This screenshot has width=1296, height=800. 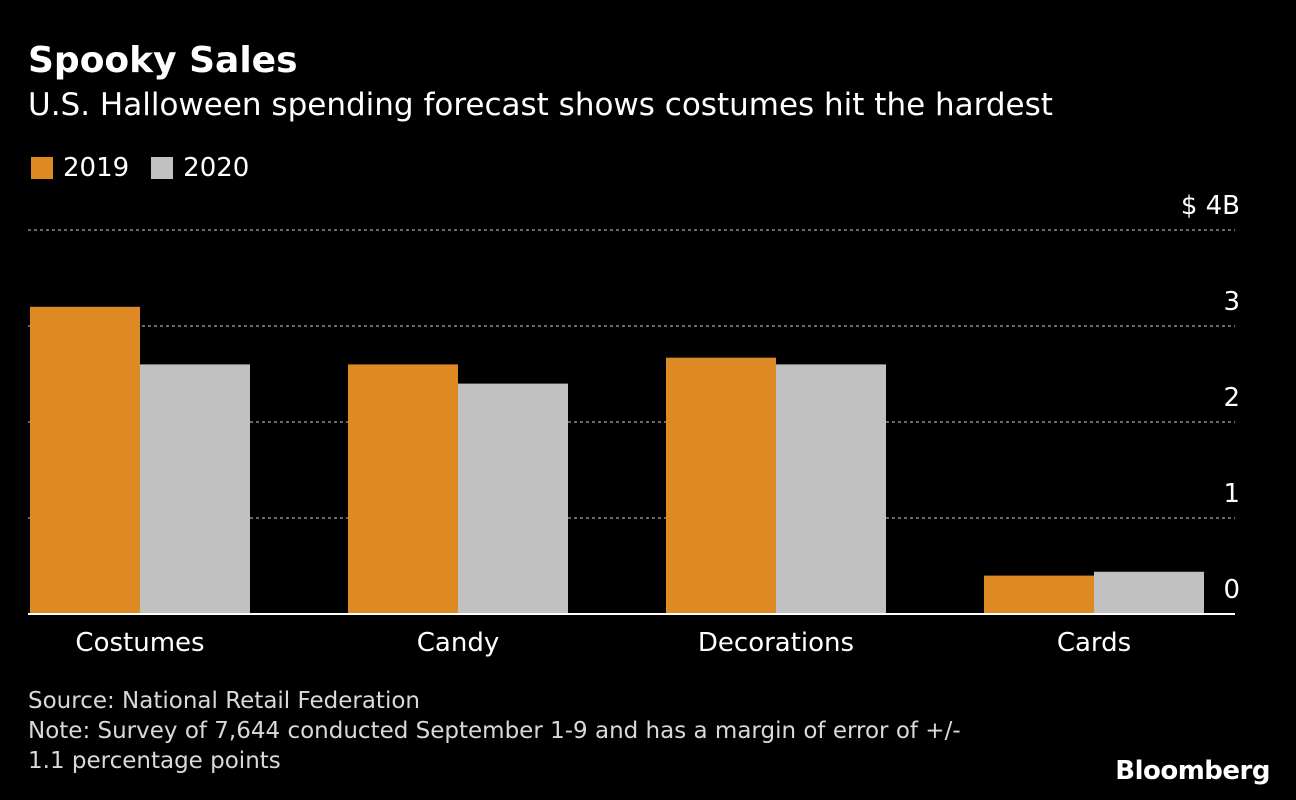 I want to click on legend-swatch-2020, so click(x=162, y=168).